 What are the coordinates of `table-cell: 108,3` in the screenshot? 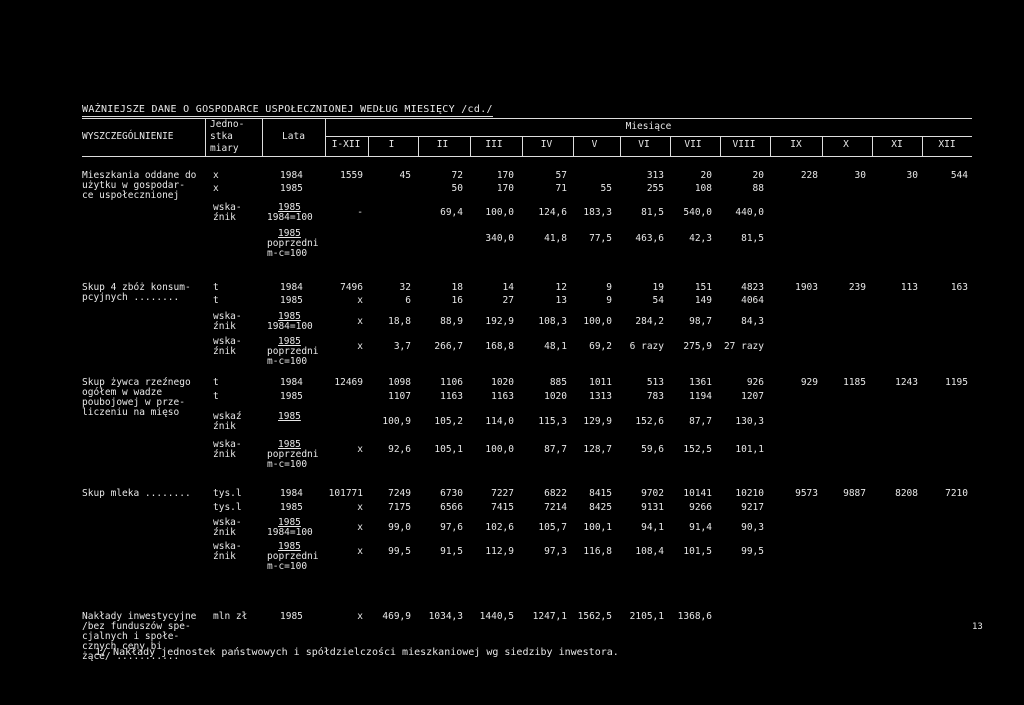 It's located at (552, 321).